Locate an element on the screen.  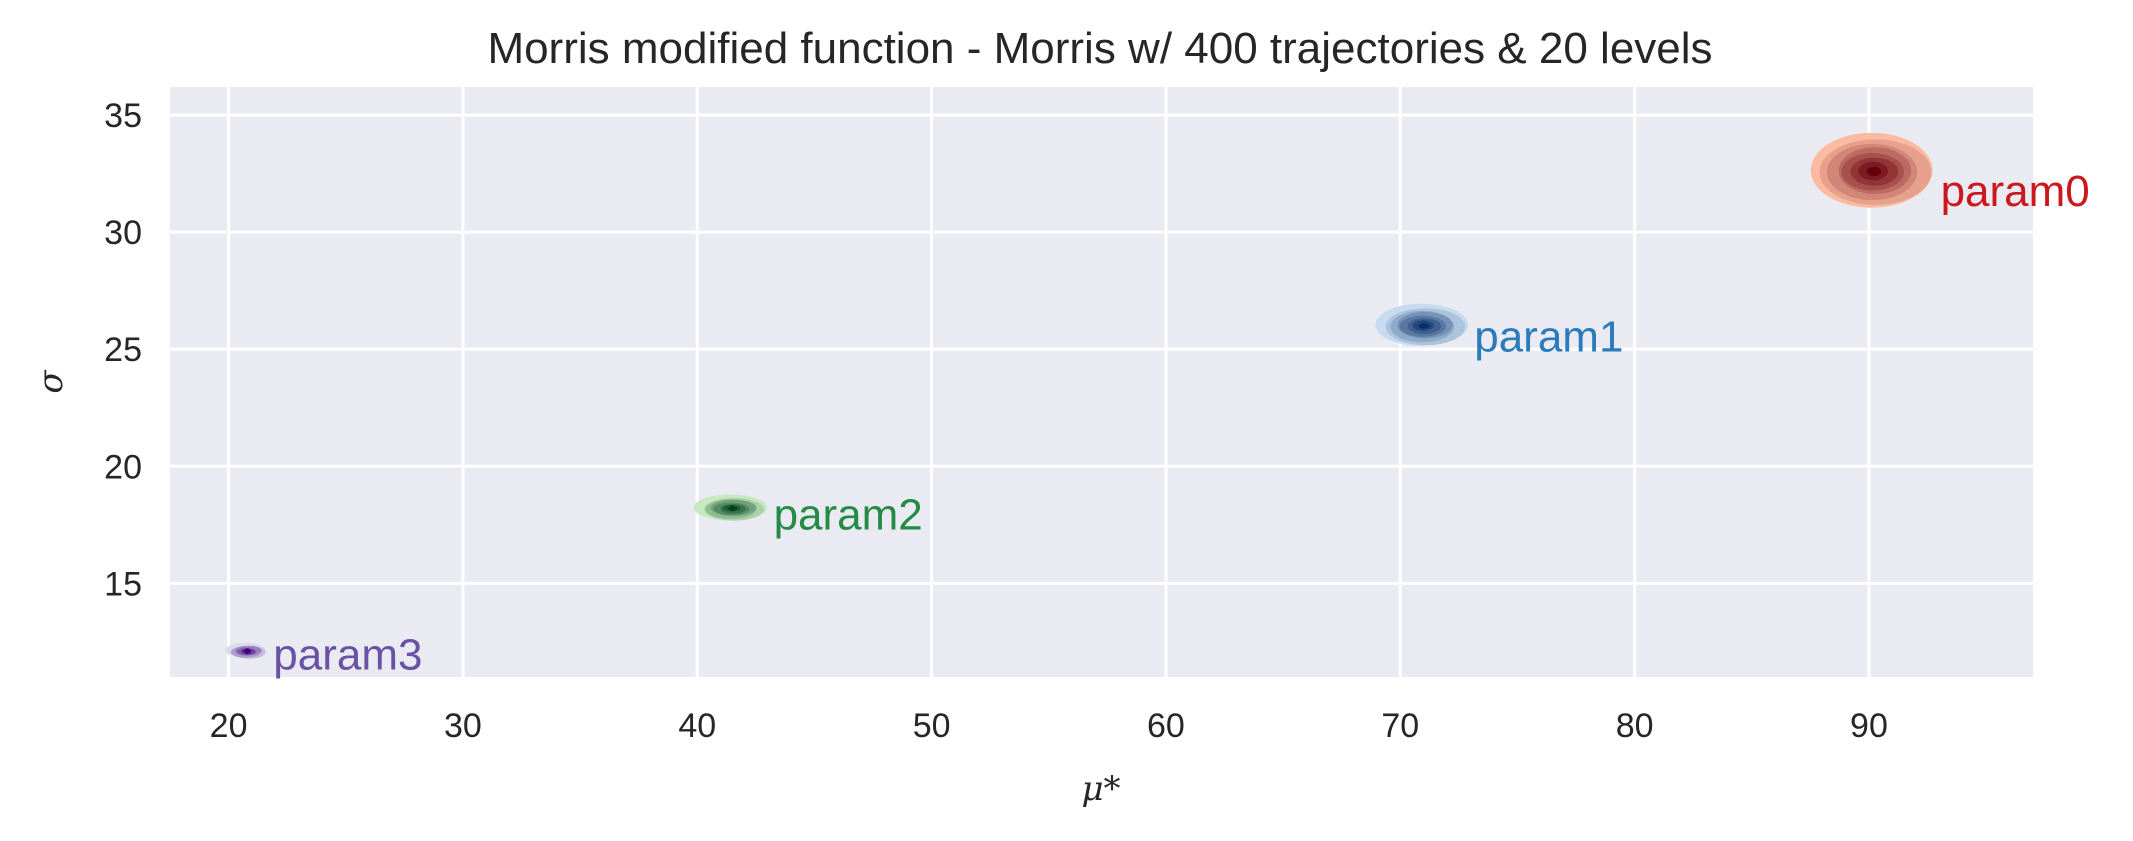
density-blob-param0 is located at coordinates (1871, 170).